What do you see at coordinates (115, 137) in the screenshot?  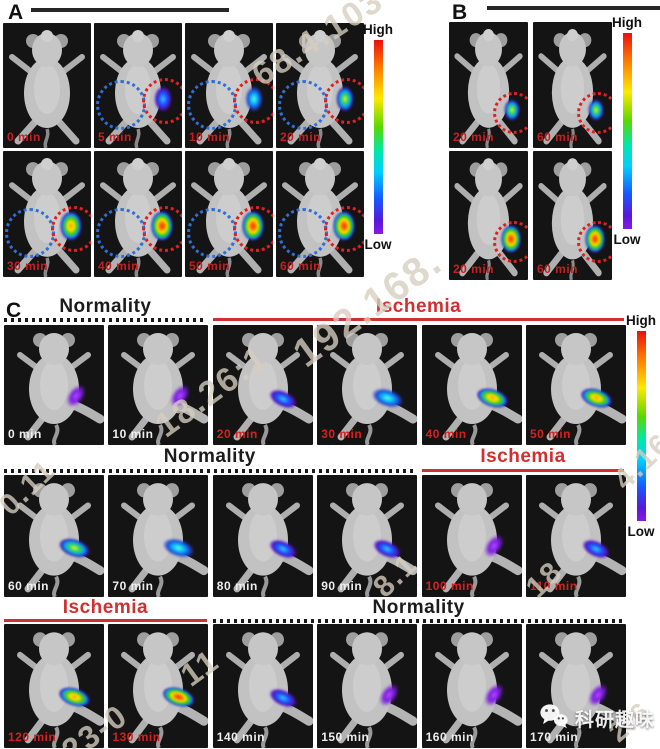 I see `time-label: 5 min` at bounding box center [115, 137].